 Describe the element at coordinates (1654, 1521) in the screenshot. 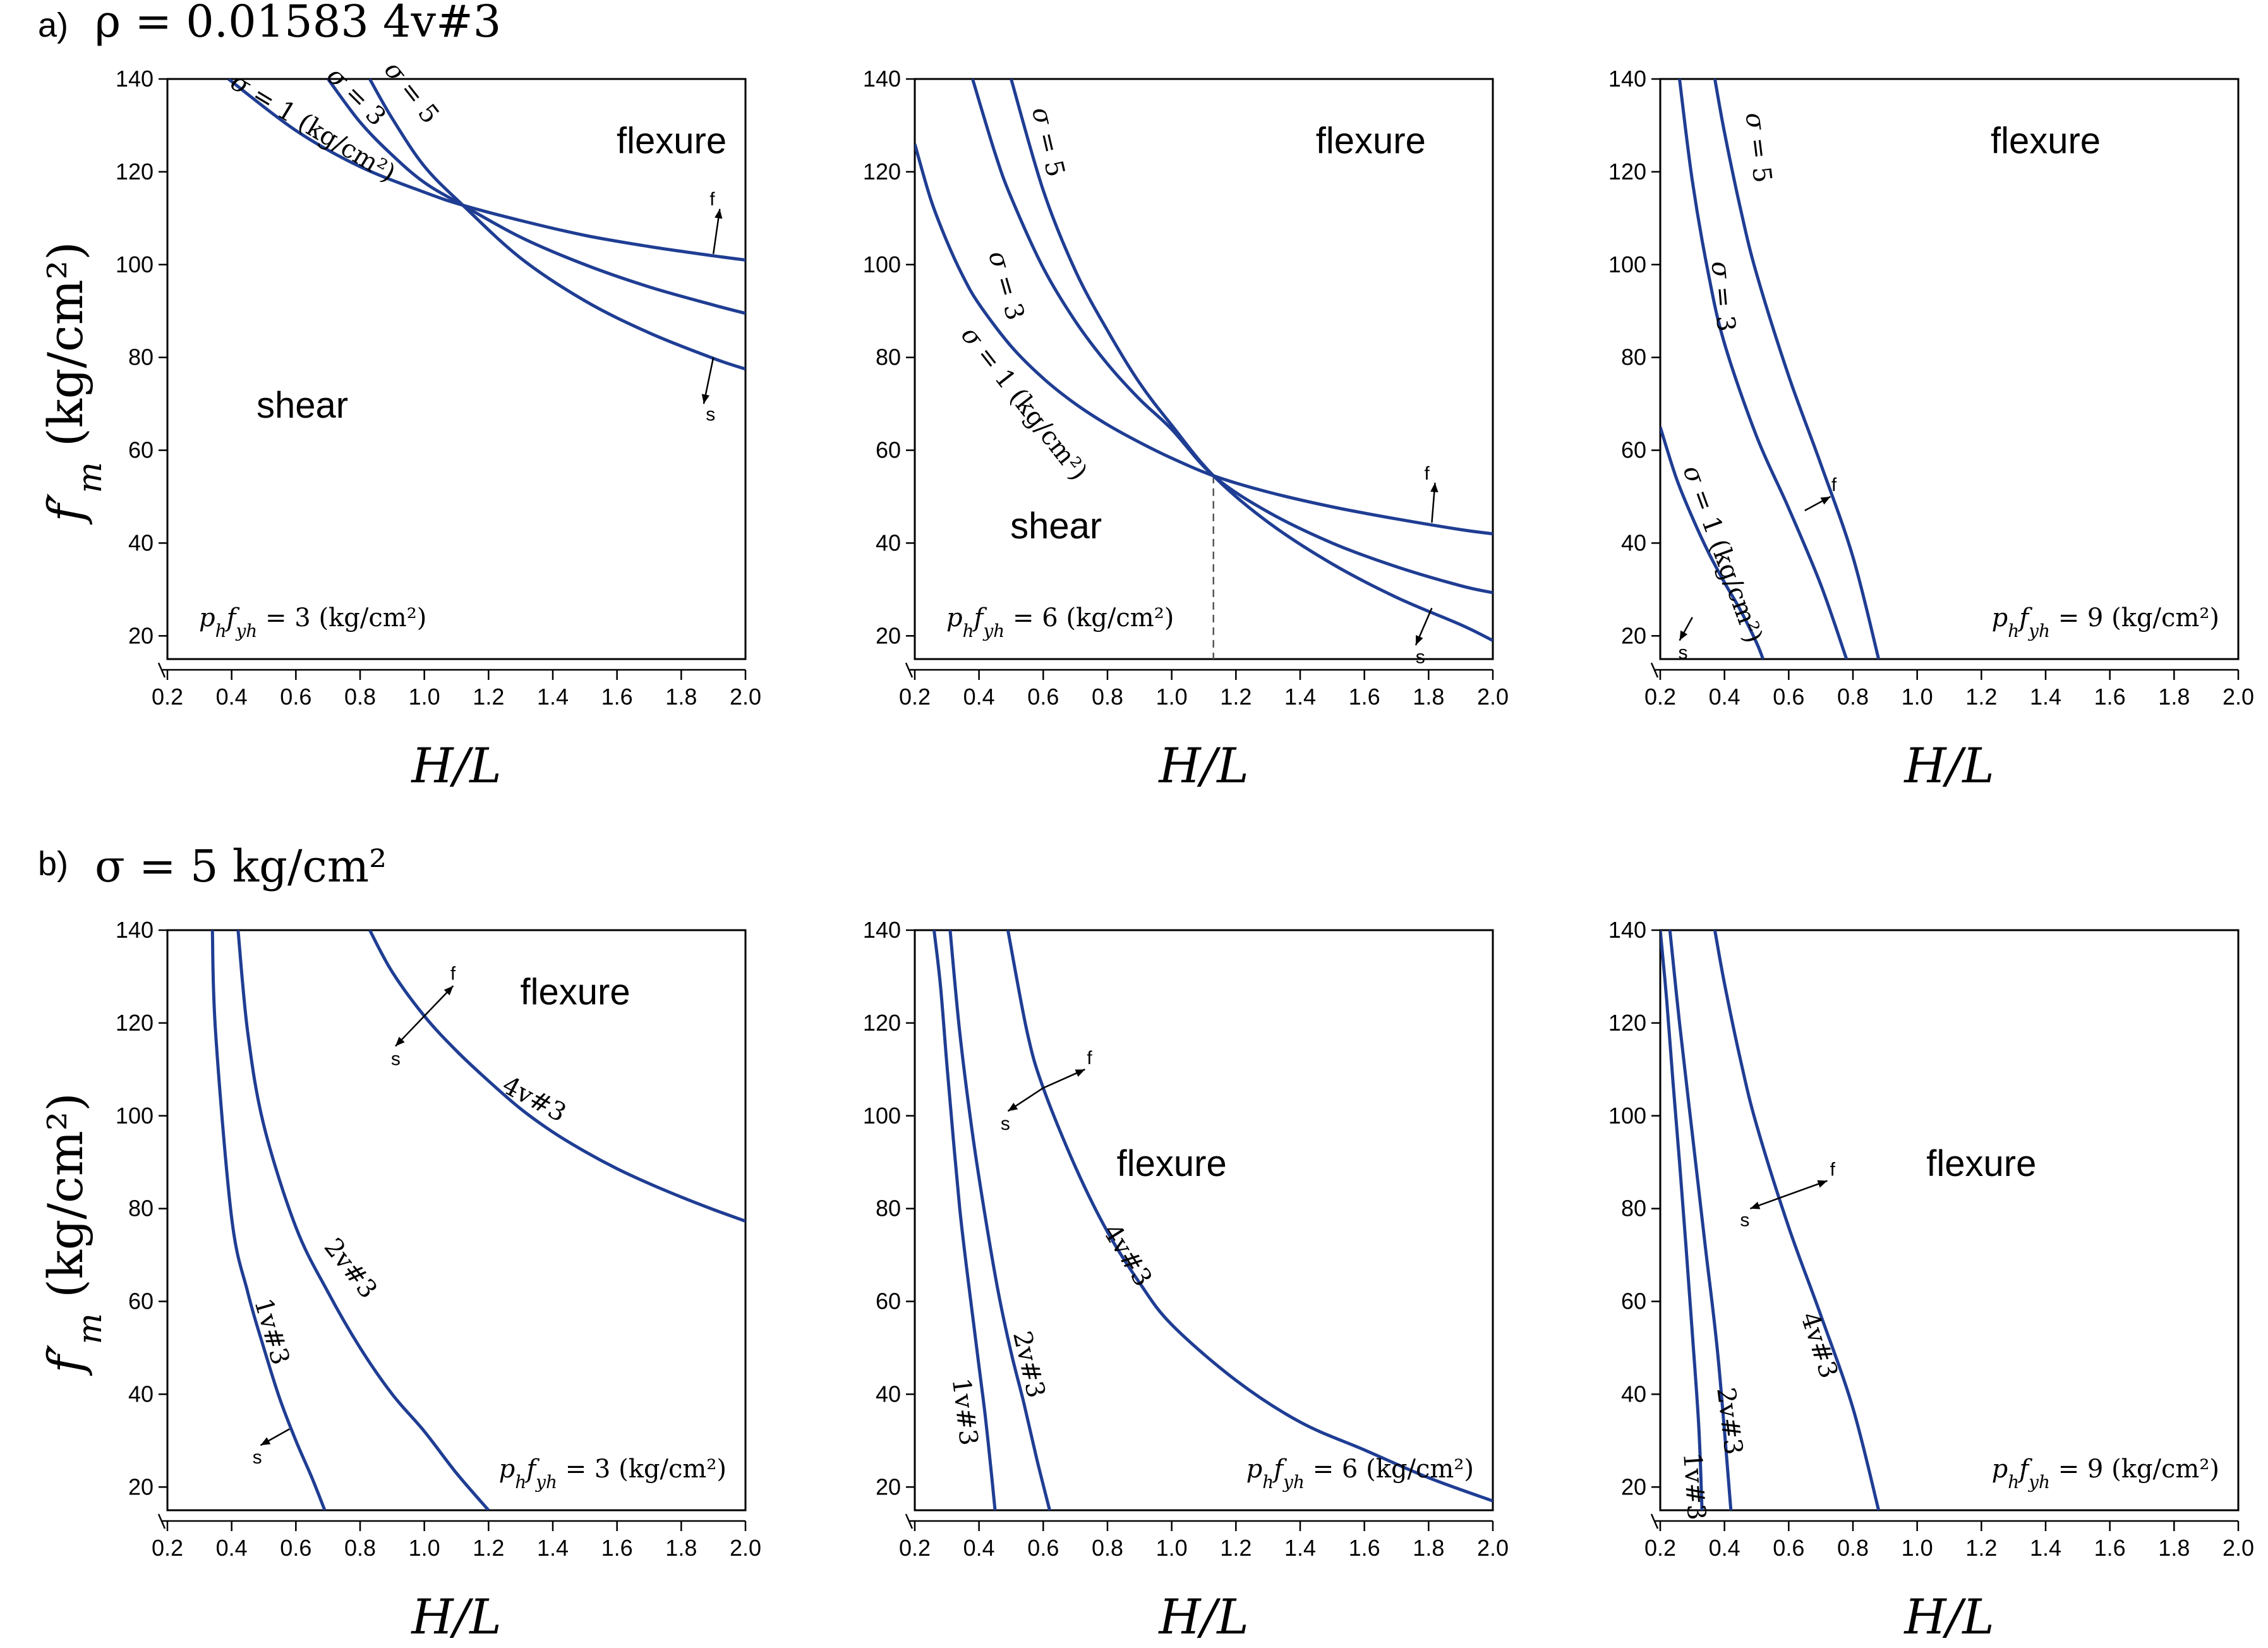

I see `axis-break-mark` at that location.